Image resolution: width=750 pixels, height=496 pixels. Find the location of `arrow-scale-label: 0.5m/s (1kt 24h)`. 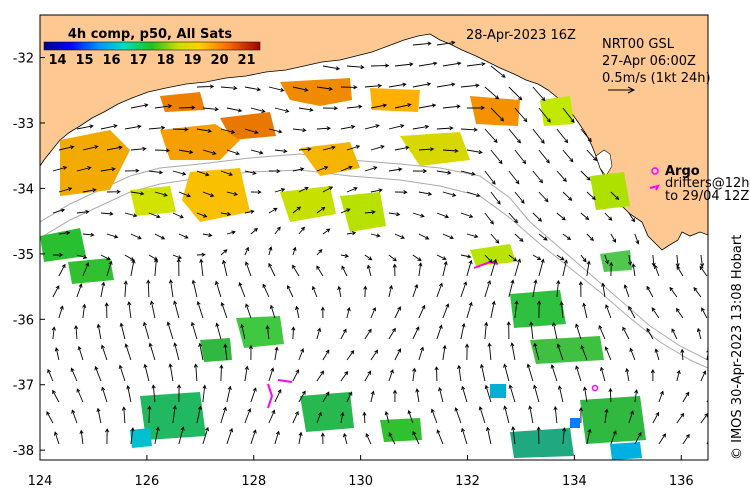

arrow-scale-label: 0.5m/s (1kt 24h) is located at coordinates (656, 78).